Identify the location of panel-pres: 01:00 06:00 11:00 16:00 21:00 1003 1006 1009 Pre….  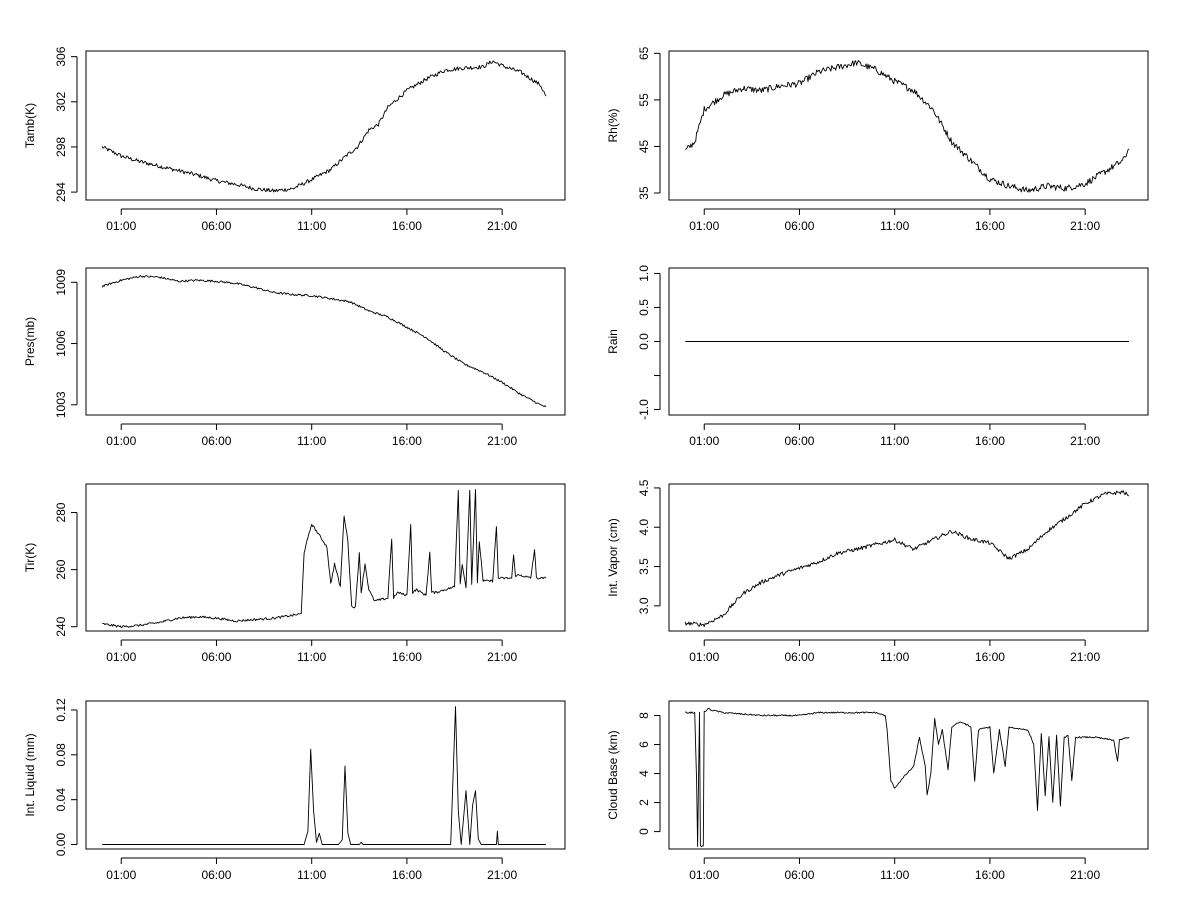
(294, 357).